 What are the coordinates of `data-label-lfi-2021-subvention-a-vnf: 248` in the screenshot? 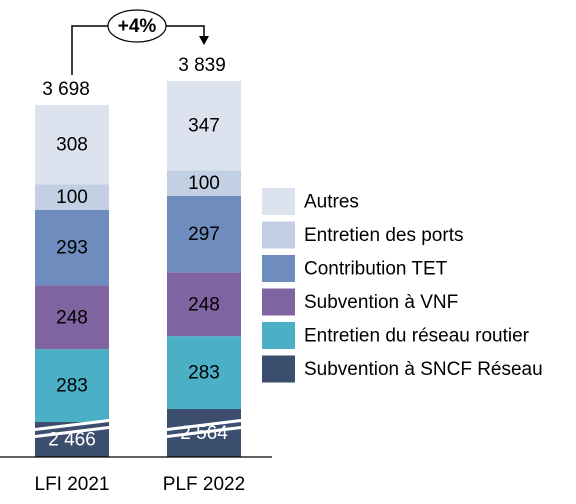 It's located at (72, 317).